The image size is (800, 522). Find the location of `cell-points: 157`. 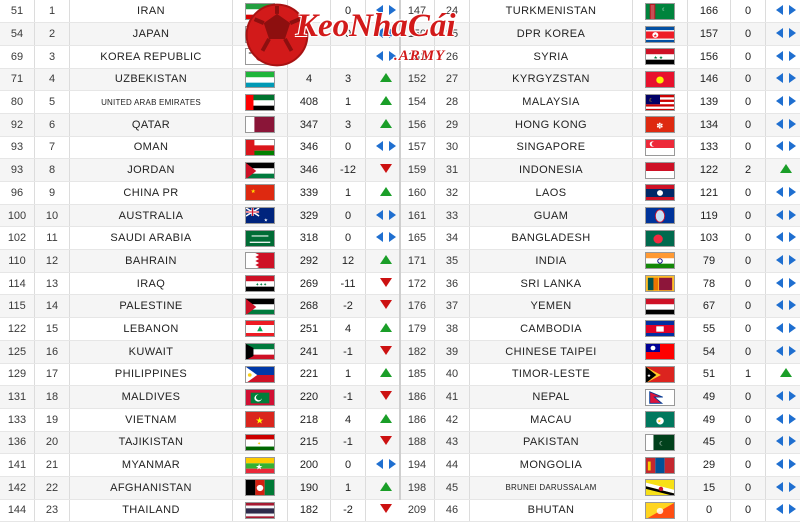

cell-points: 157 is located at coordinates (709, 34).